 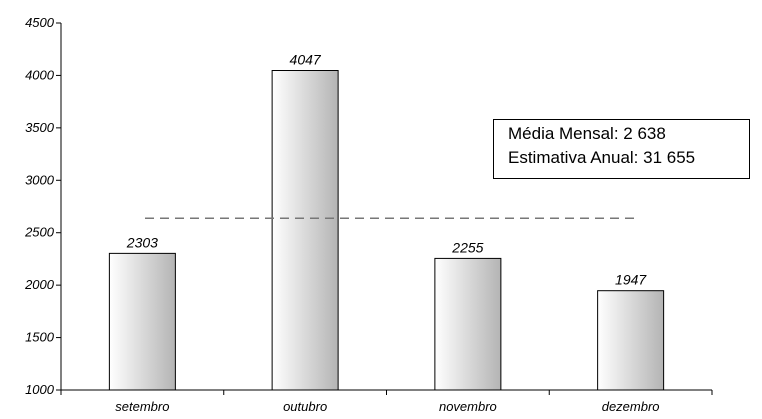 I want to click on data-label-novembro: 2255, so click(x=467, y=247).